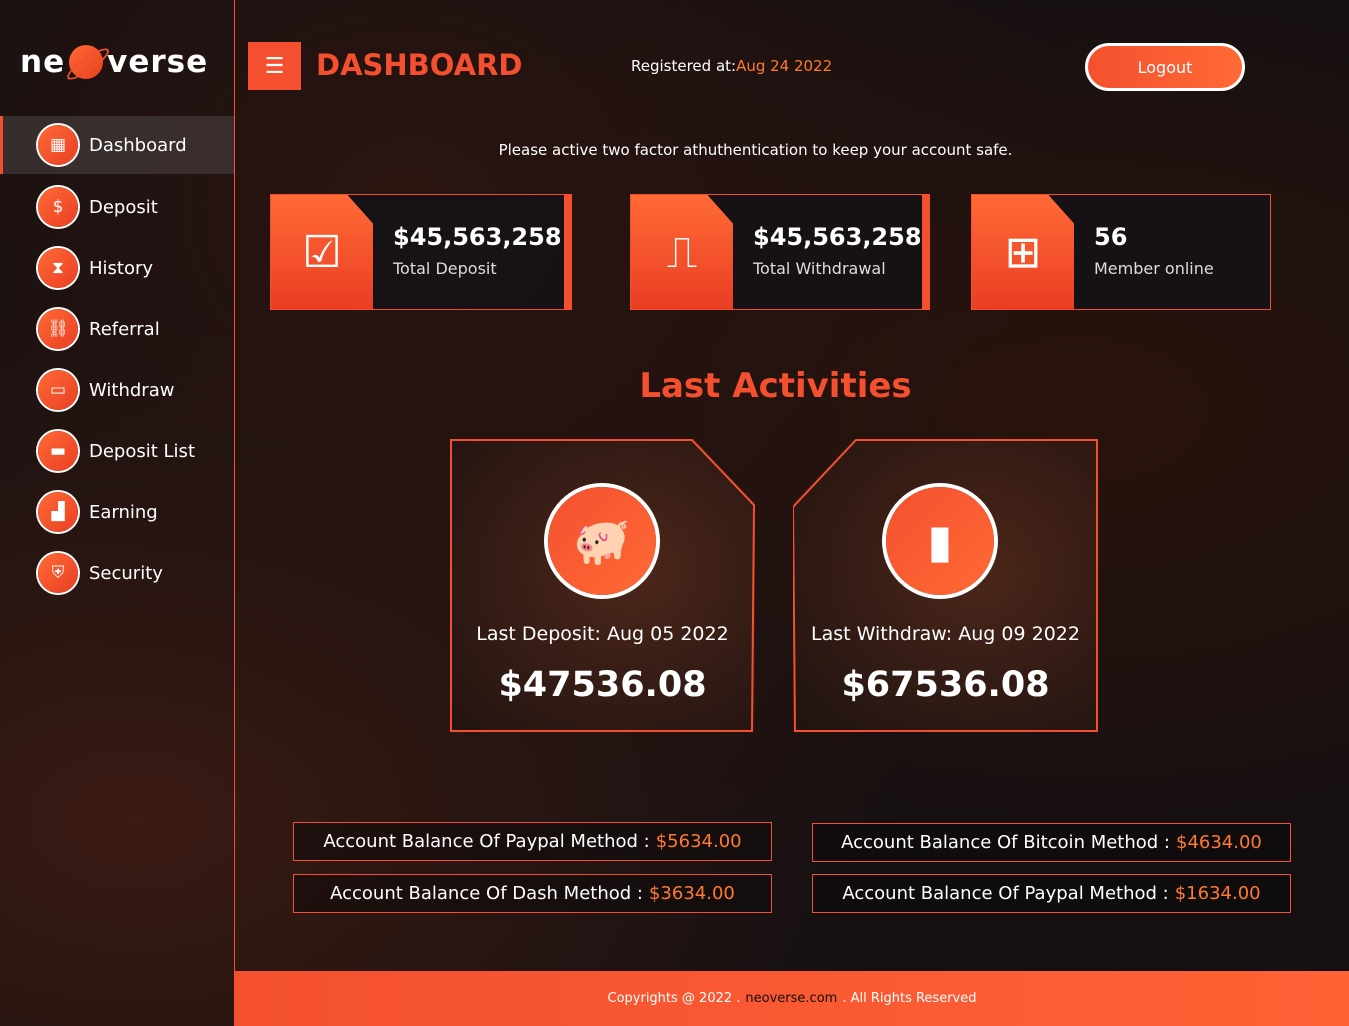  What do you see at coordinates (124, 329) in the screenshot?
I see `sidebar-item-label: Referral` at bounding box center [124, 329].